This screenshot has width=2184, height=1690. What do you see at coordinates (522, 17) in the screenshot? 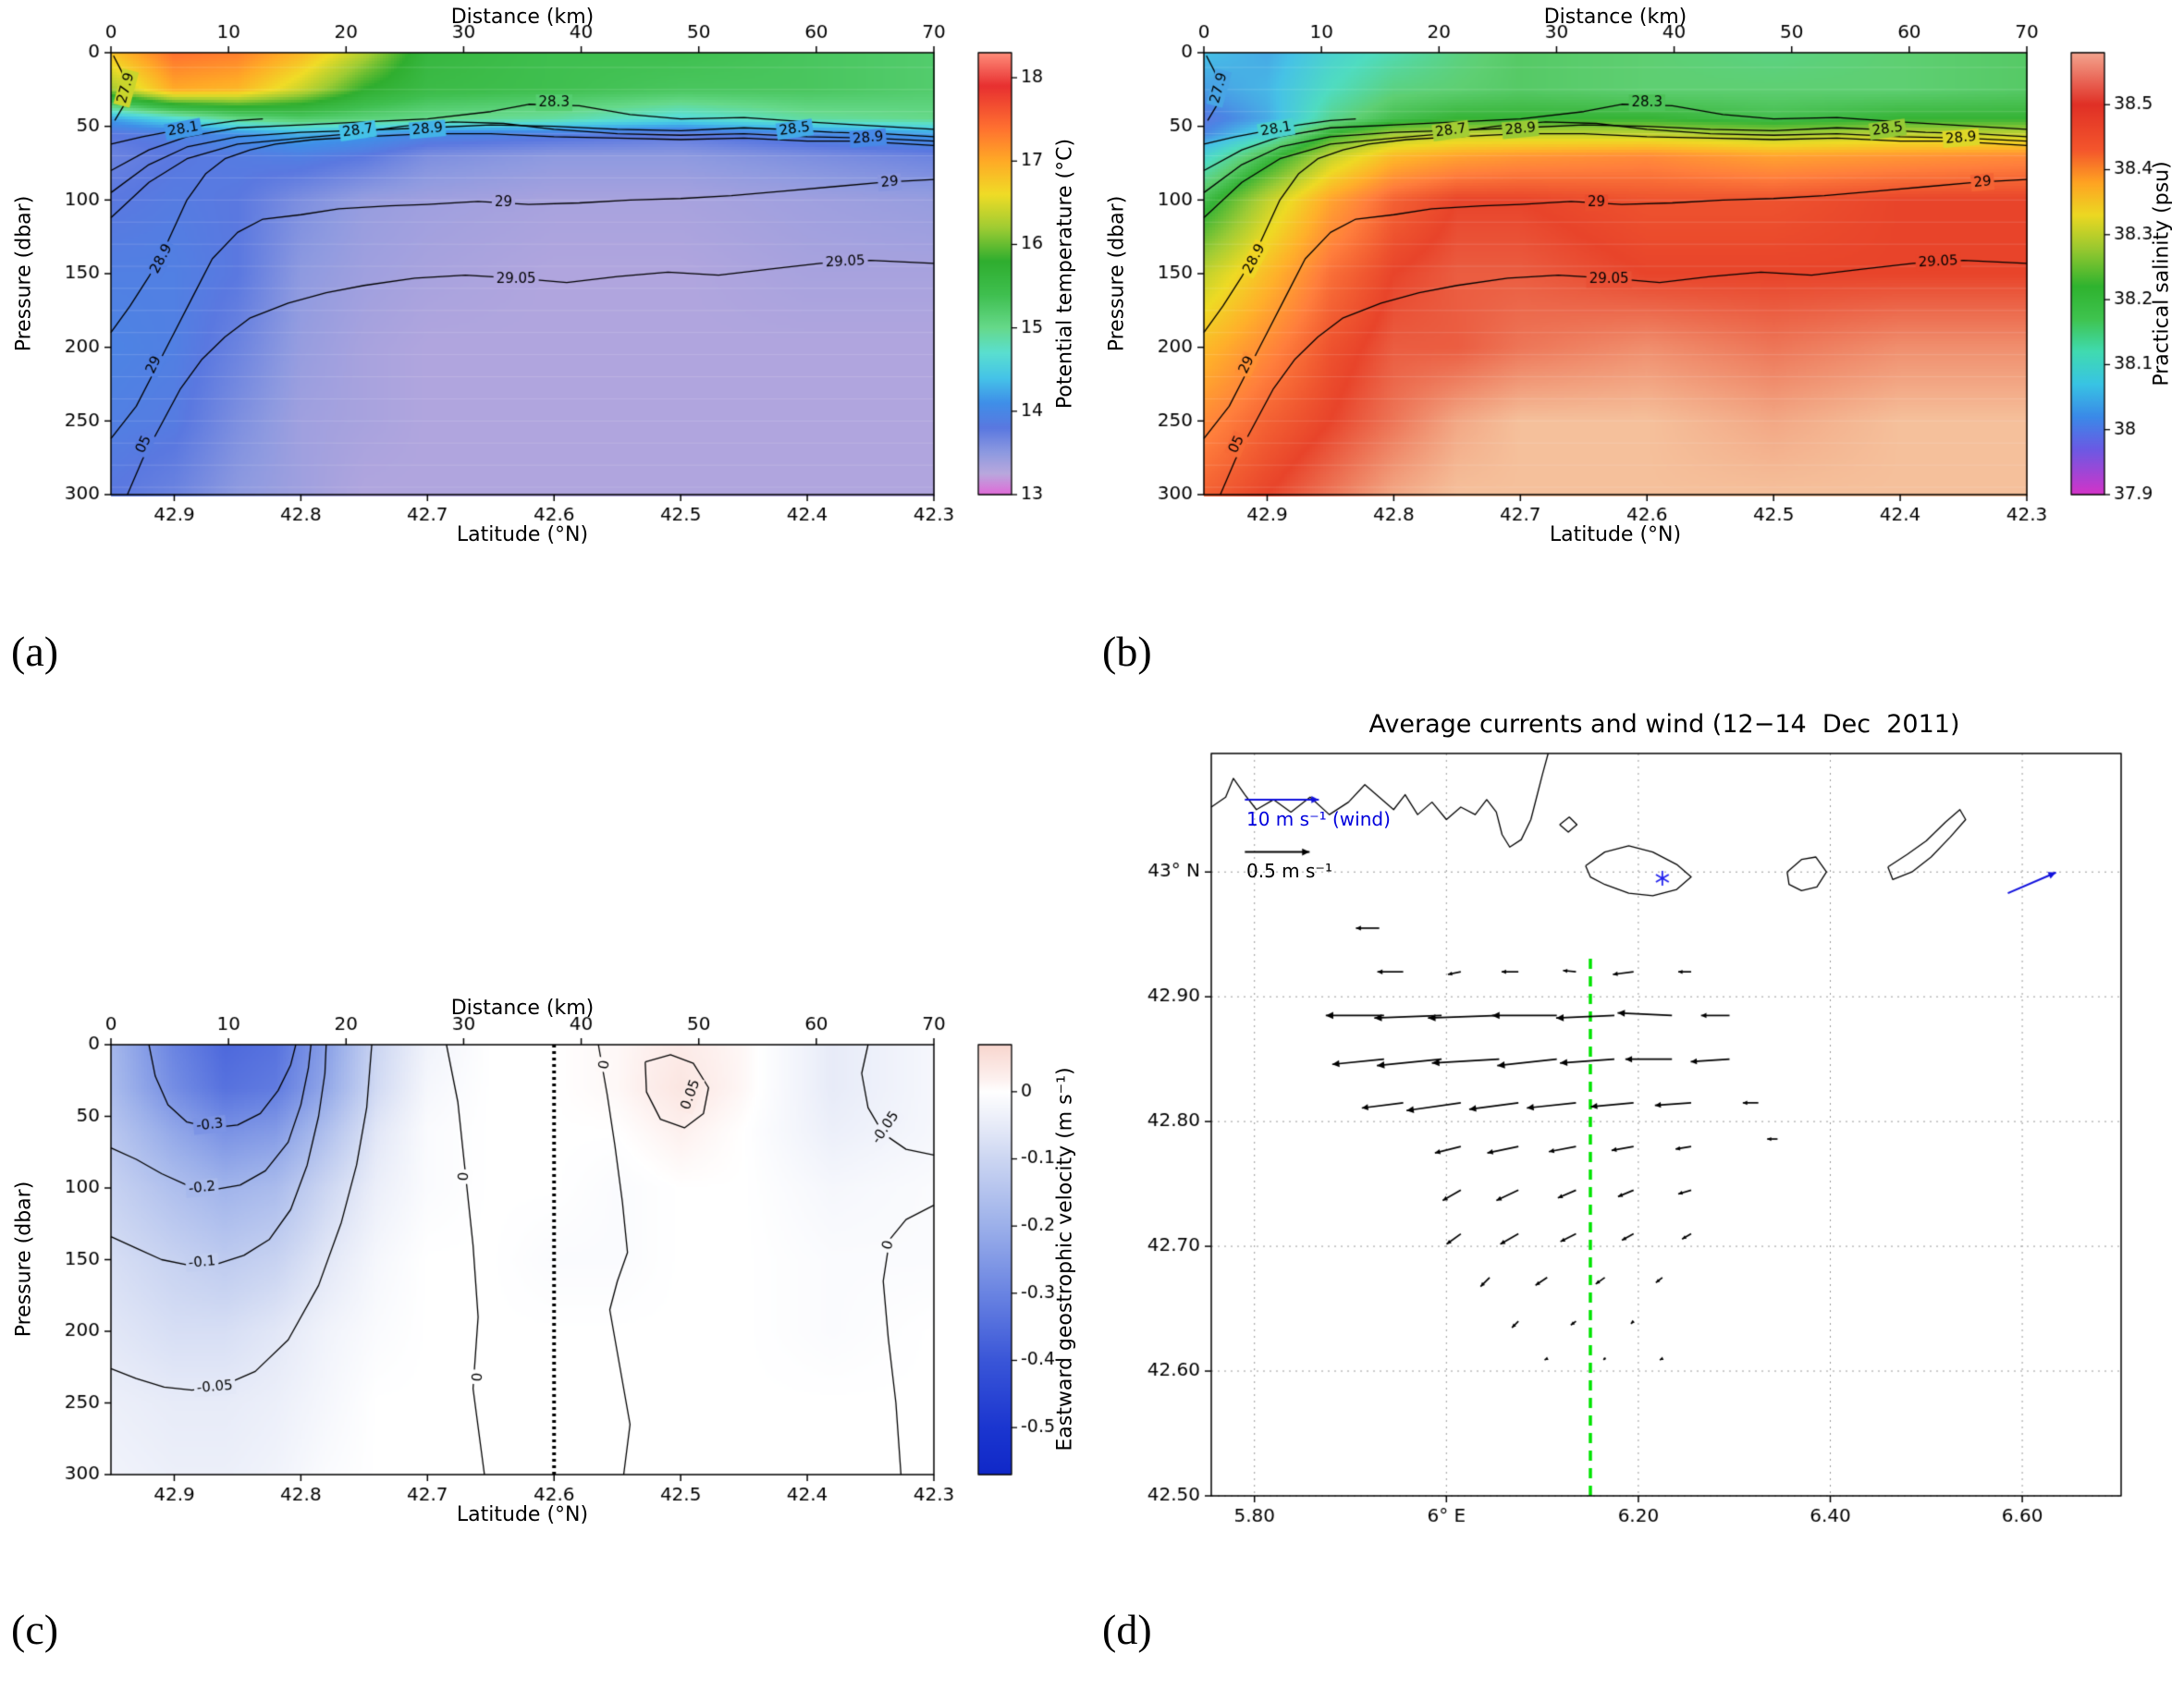
I see `panel-a-top-axis-label: Distance (km)` at bounding box center [522, 17].